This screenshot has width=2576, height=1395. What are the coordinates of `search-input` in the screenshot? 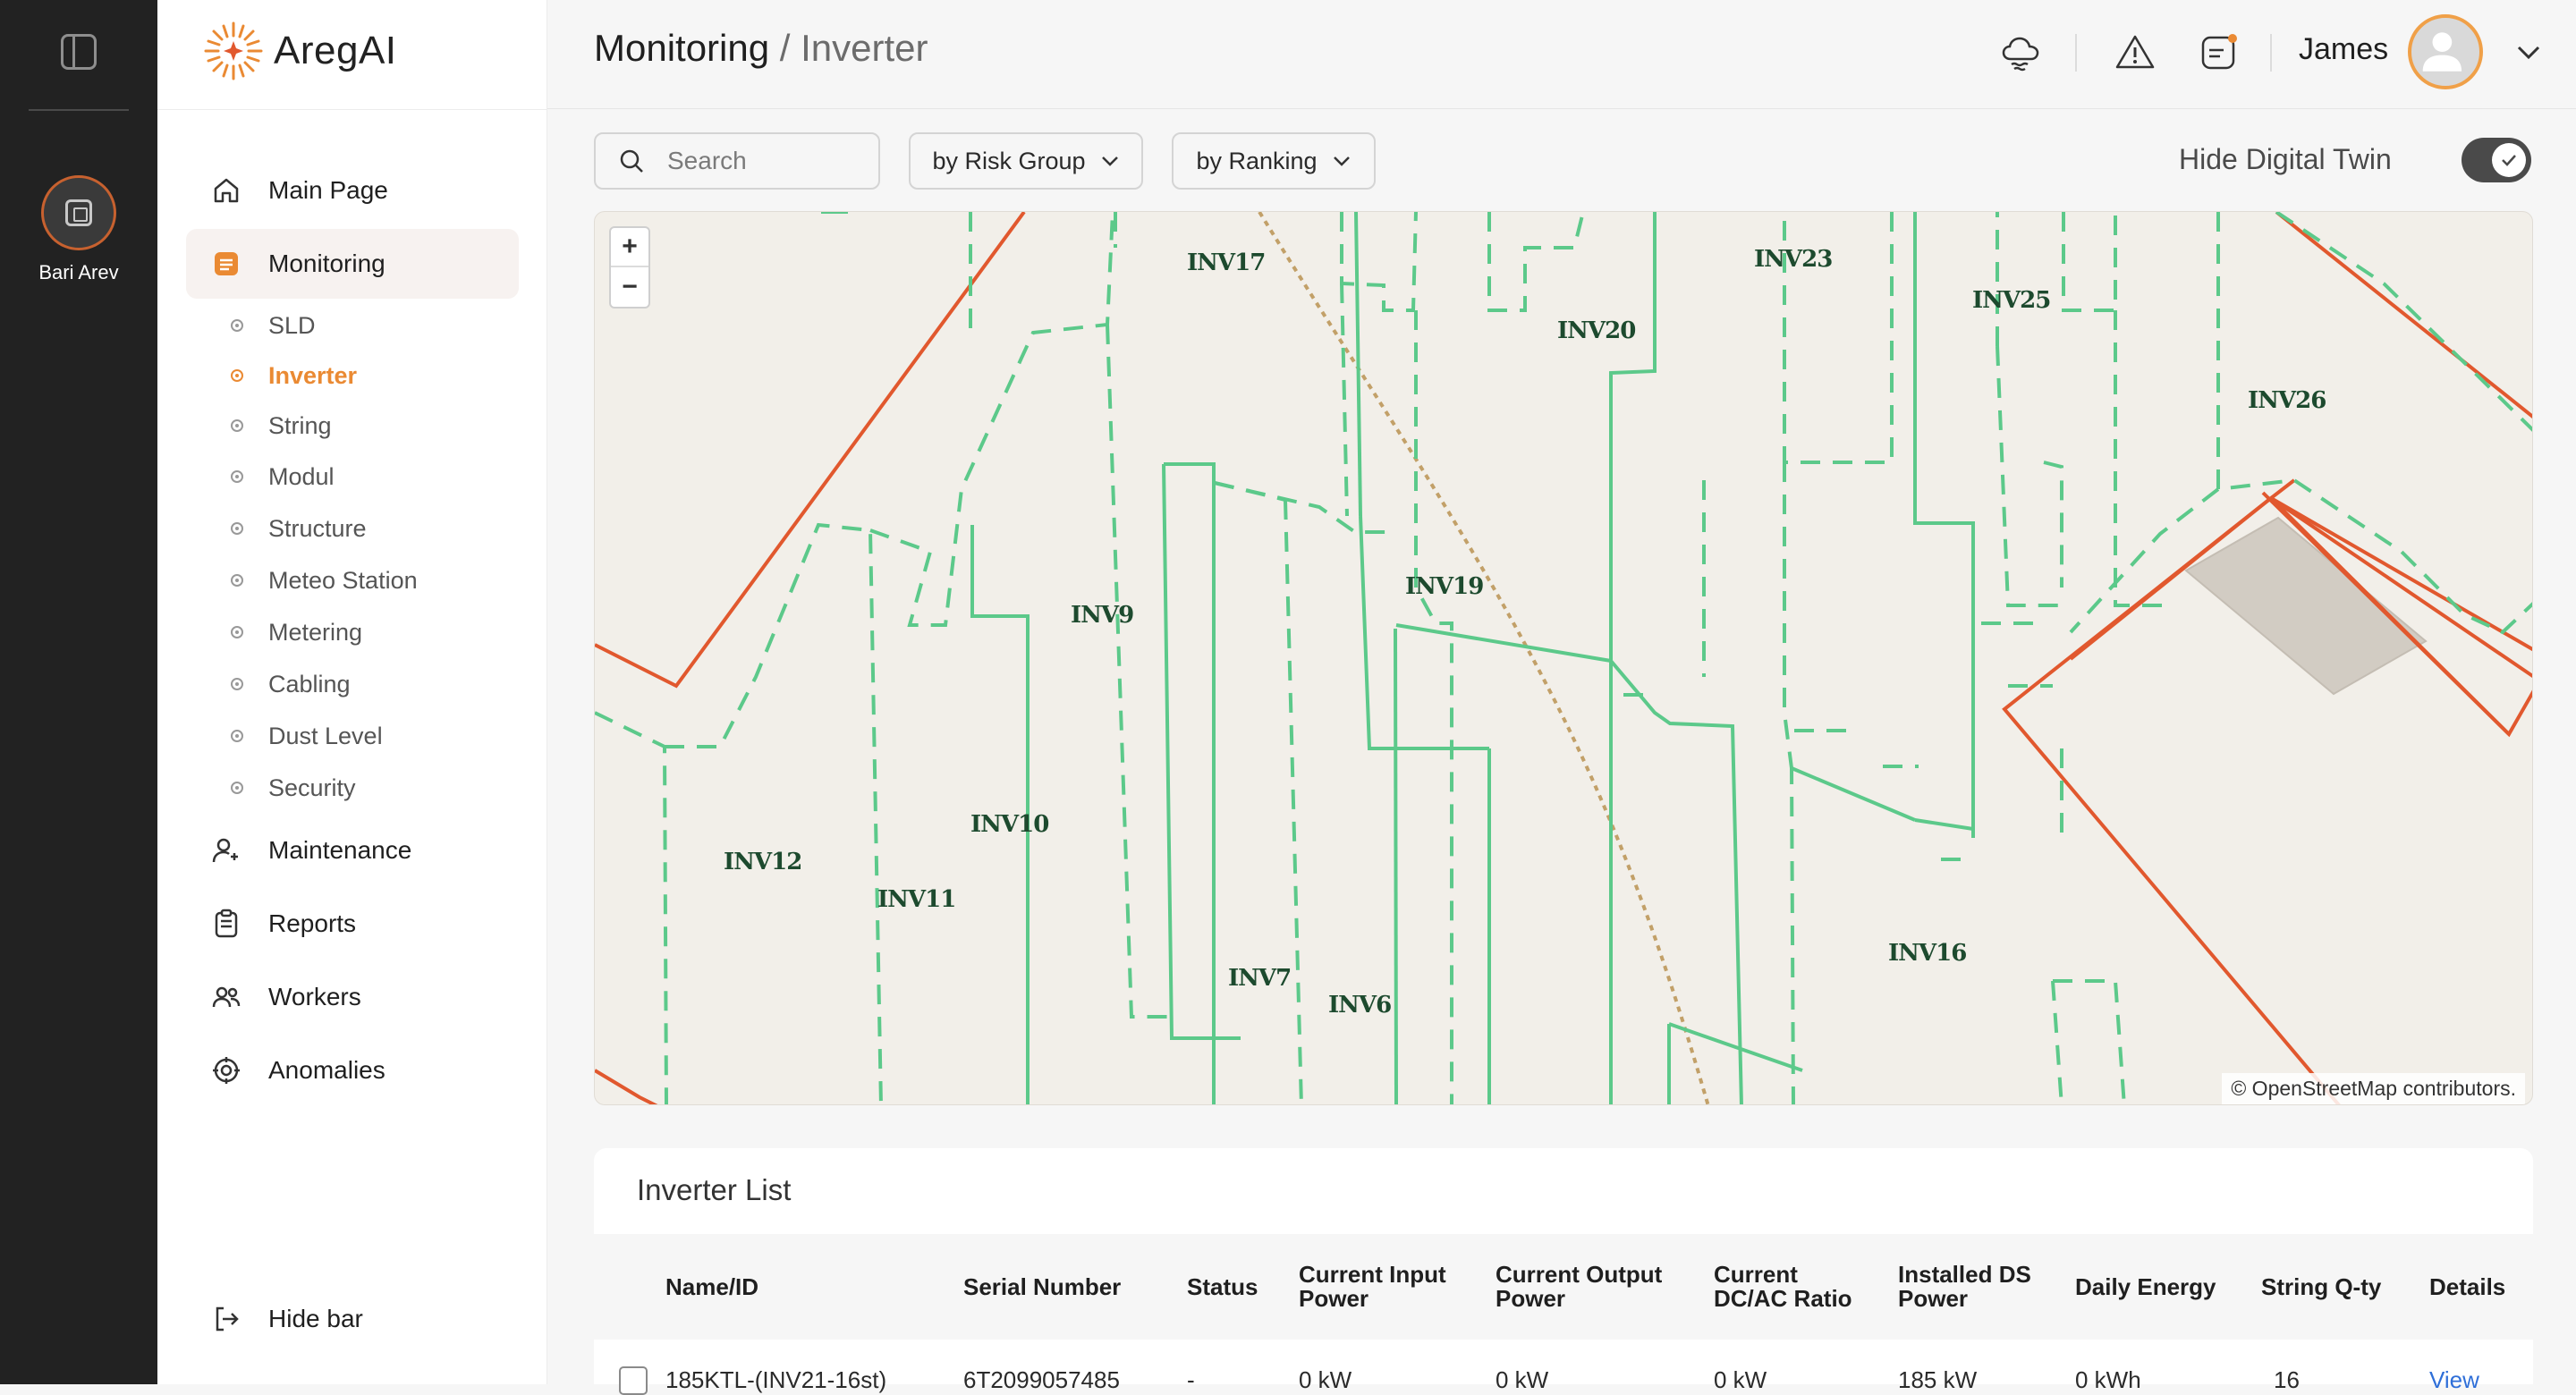 It's located at (763, 161).